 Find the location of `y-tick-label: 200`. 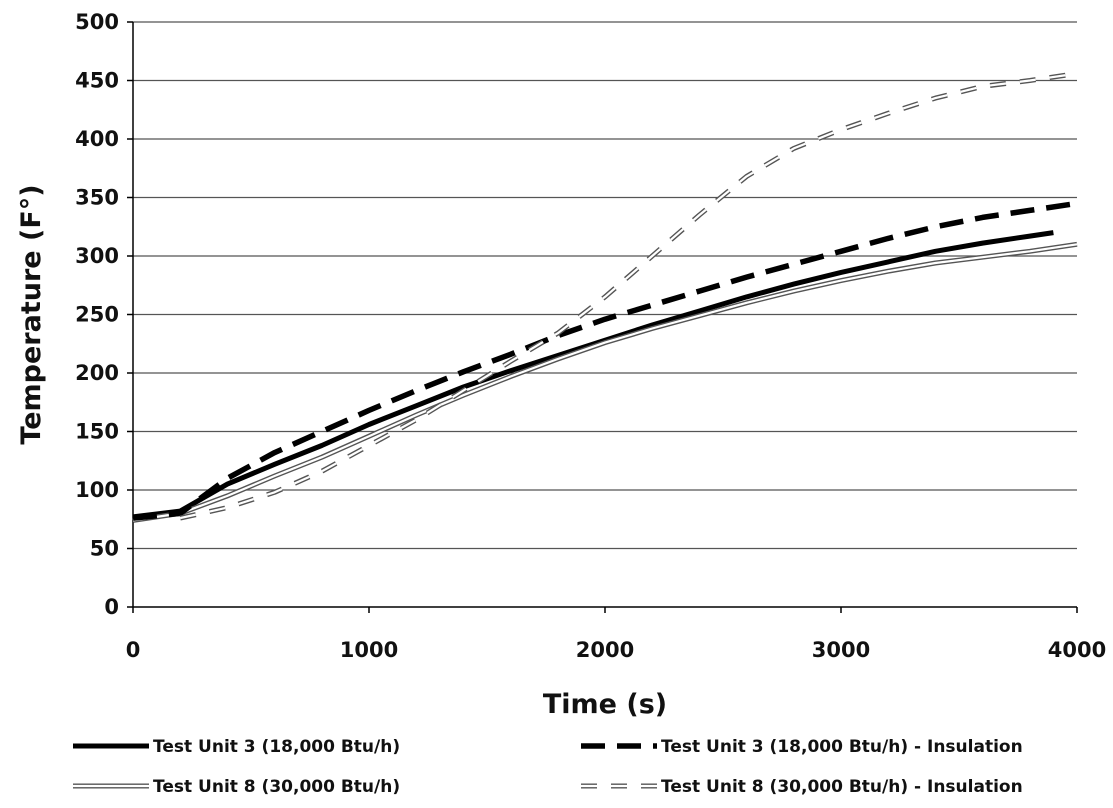

y-tick-label: 200 is located at coordinates (97, 373).